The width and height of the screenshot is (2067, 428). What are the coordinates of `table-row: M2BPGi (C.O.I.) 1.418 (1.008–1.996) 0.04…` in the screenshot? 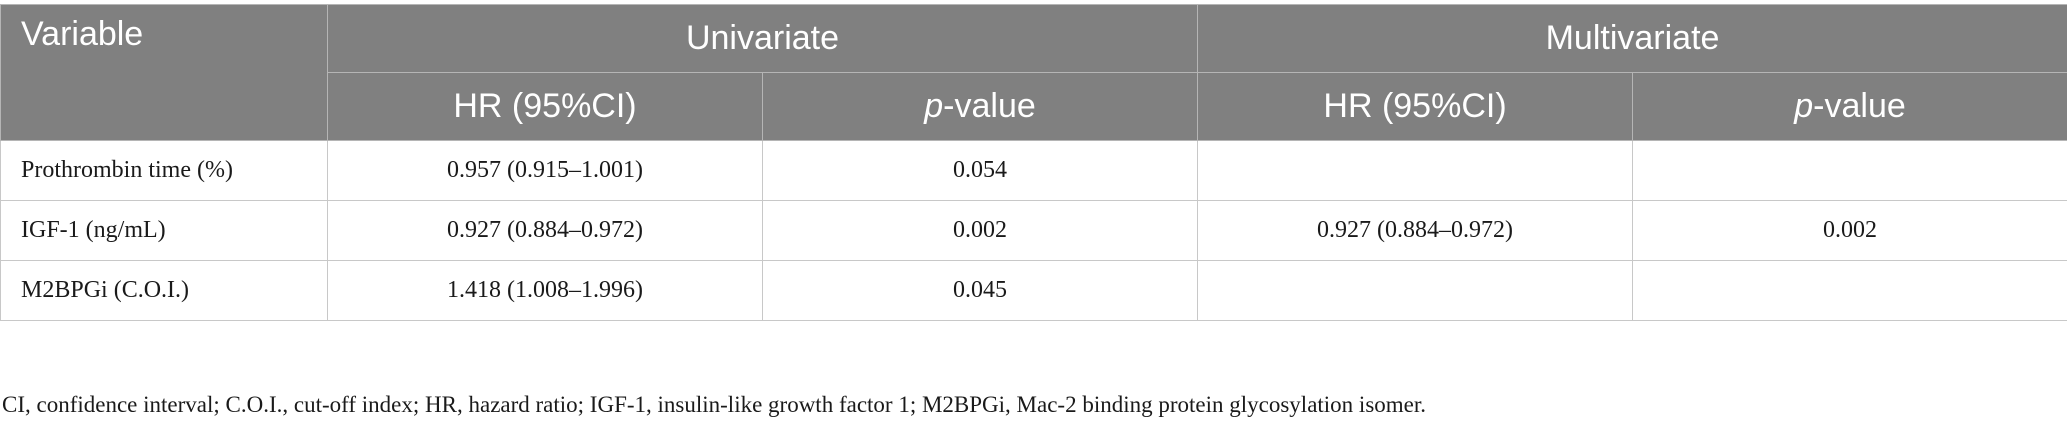 It's located at (1033, 290).